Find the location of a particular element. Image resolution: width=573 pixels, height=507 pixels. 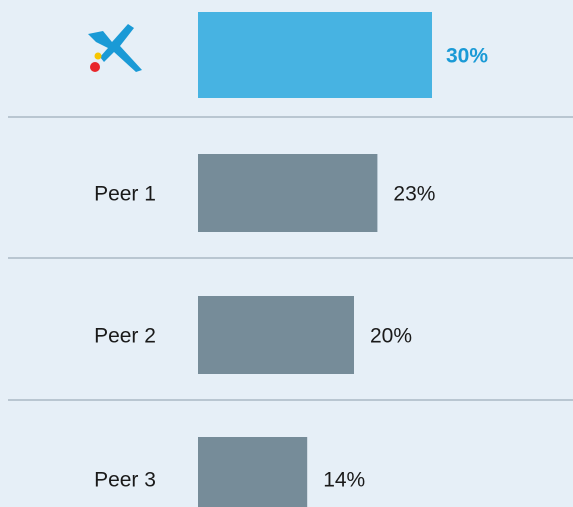

logo is located at coordinates (115, 48).